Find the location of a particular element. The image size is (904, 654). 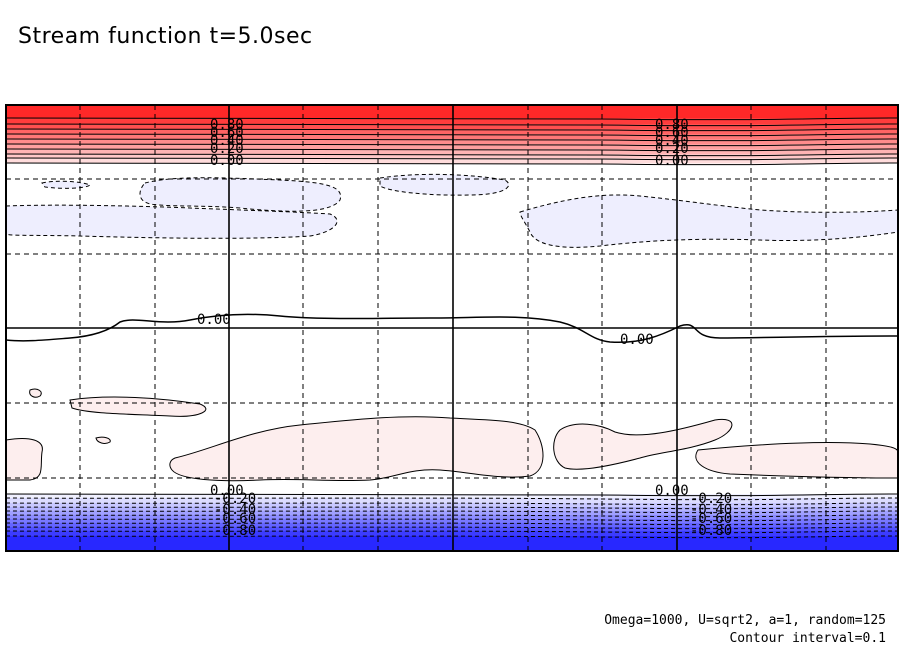

negative-band is located at coordinates (452, 522).